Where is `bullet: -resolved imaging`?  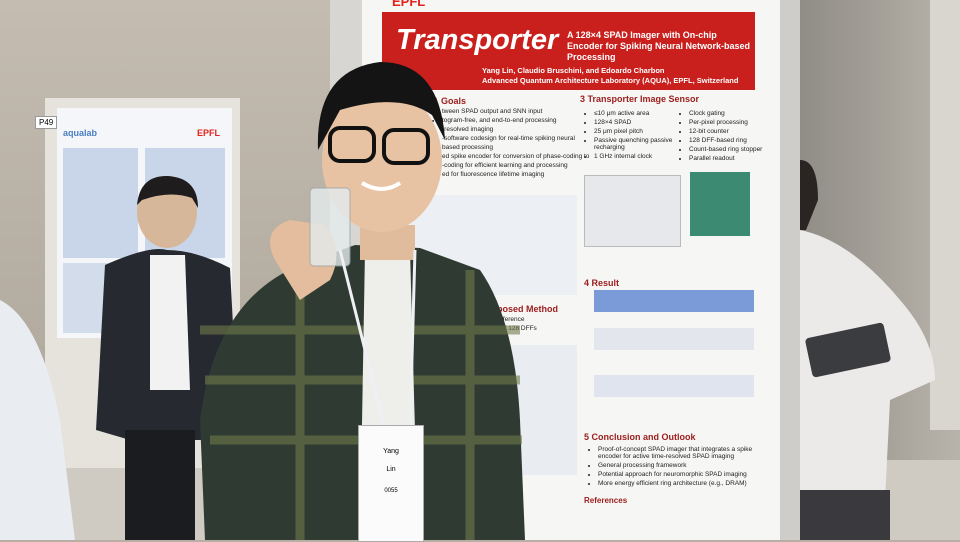
bullet: -resolved imaging is located at coordinates (517, 129).